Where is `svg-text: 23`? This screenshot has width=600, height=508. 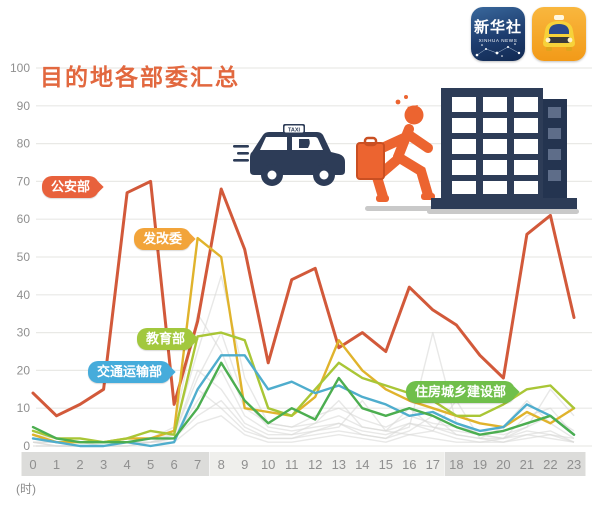
svg-text: 23 is located at coordinates (574, 464).